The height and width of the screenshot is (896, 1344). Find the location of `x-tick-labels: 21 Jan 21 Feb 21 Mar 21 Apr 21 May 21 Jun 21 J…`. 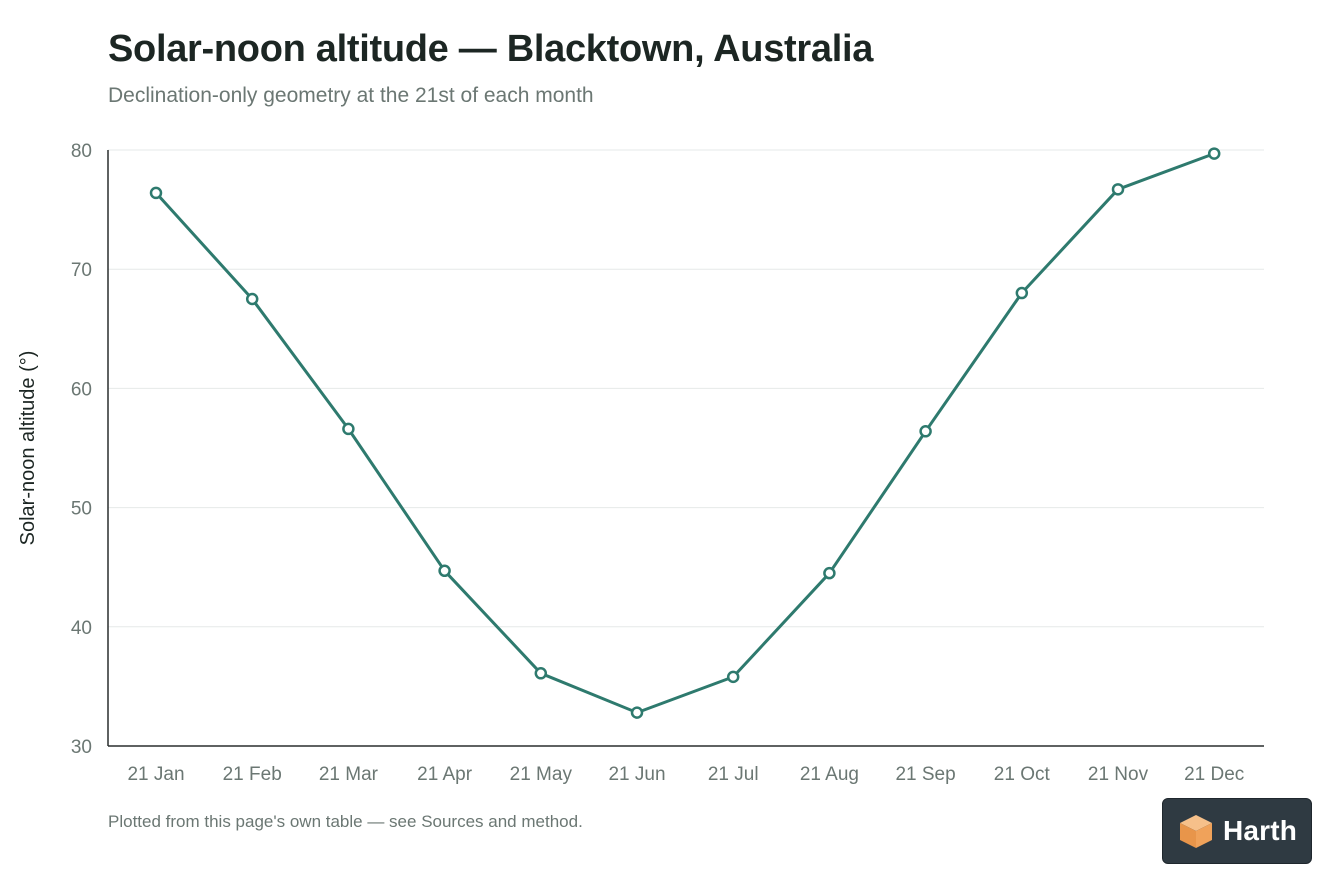

x-tick-labels: 21 Jan 21 Feb 21 Mar 21 Apr 21 May 21 Jun 21 J… is located at coordinates (685, 774).